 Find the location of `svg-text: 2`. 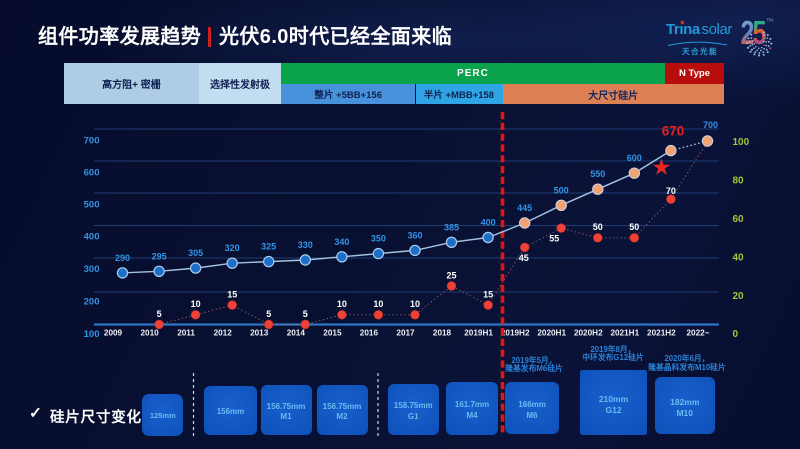

svg-text: 2 is located at coordinates (748, 33).